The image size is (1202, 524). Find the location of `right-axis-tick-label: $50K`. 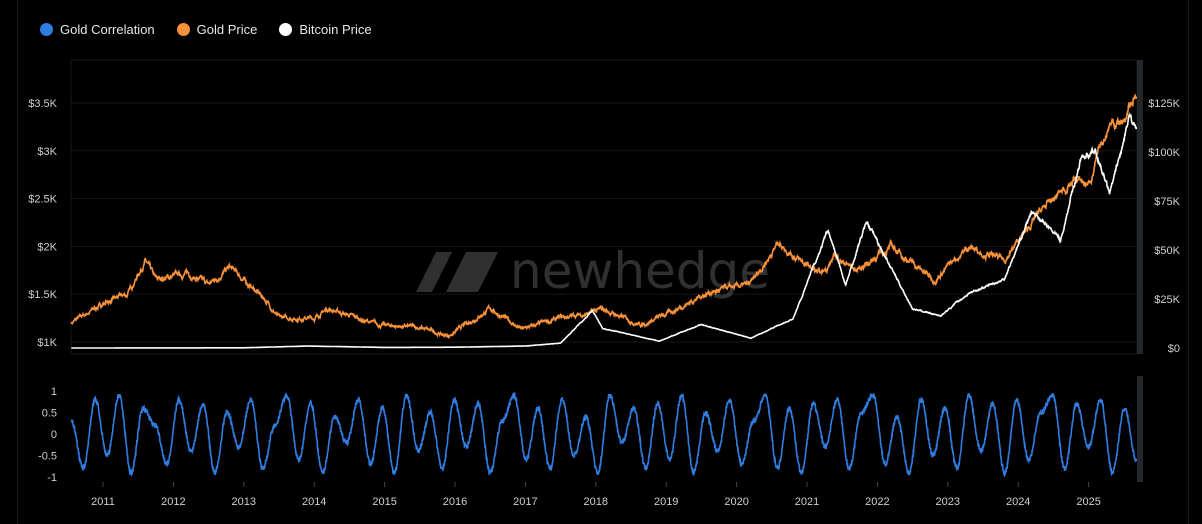

right-axis-tick-label: $50K is located at coordinates (1167, 251).